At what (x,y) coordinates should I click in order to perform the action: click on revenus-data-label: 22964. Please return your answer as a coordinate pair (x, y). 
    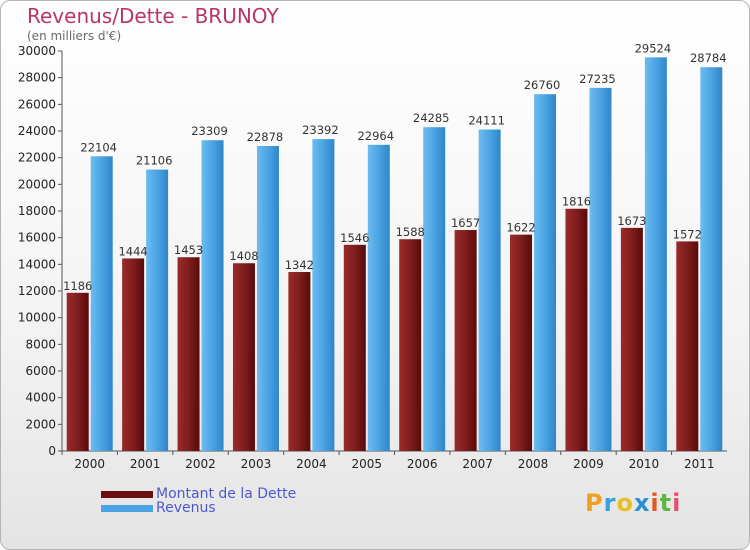
    Looking at the image, I should click on (375, 136).